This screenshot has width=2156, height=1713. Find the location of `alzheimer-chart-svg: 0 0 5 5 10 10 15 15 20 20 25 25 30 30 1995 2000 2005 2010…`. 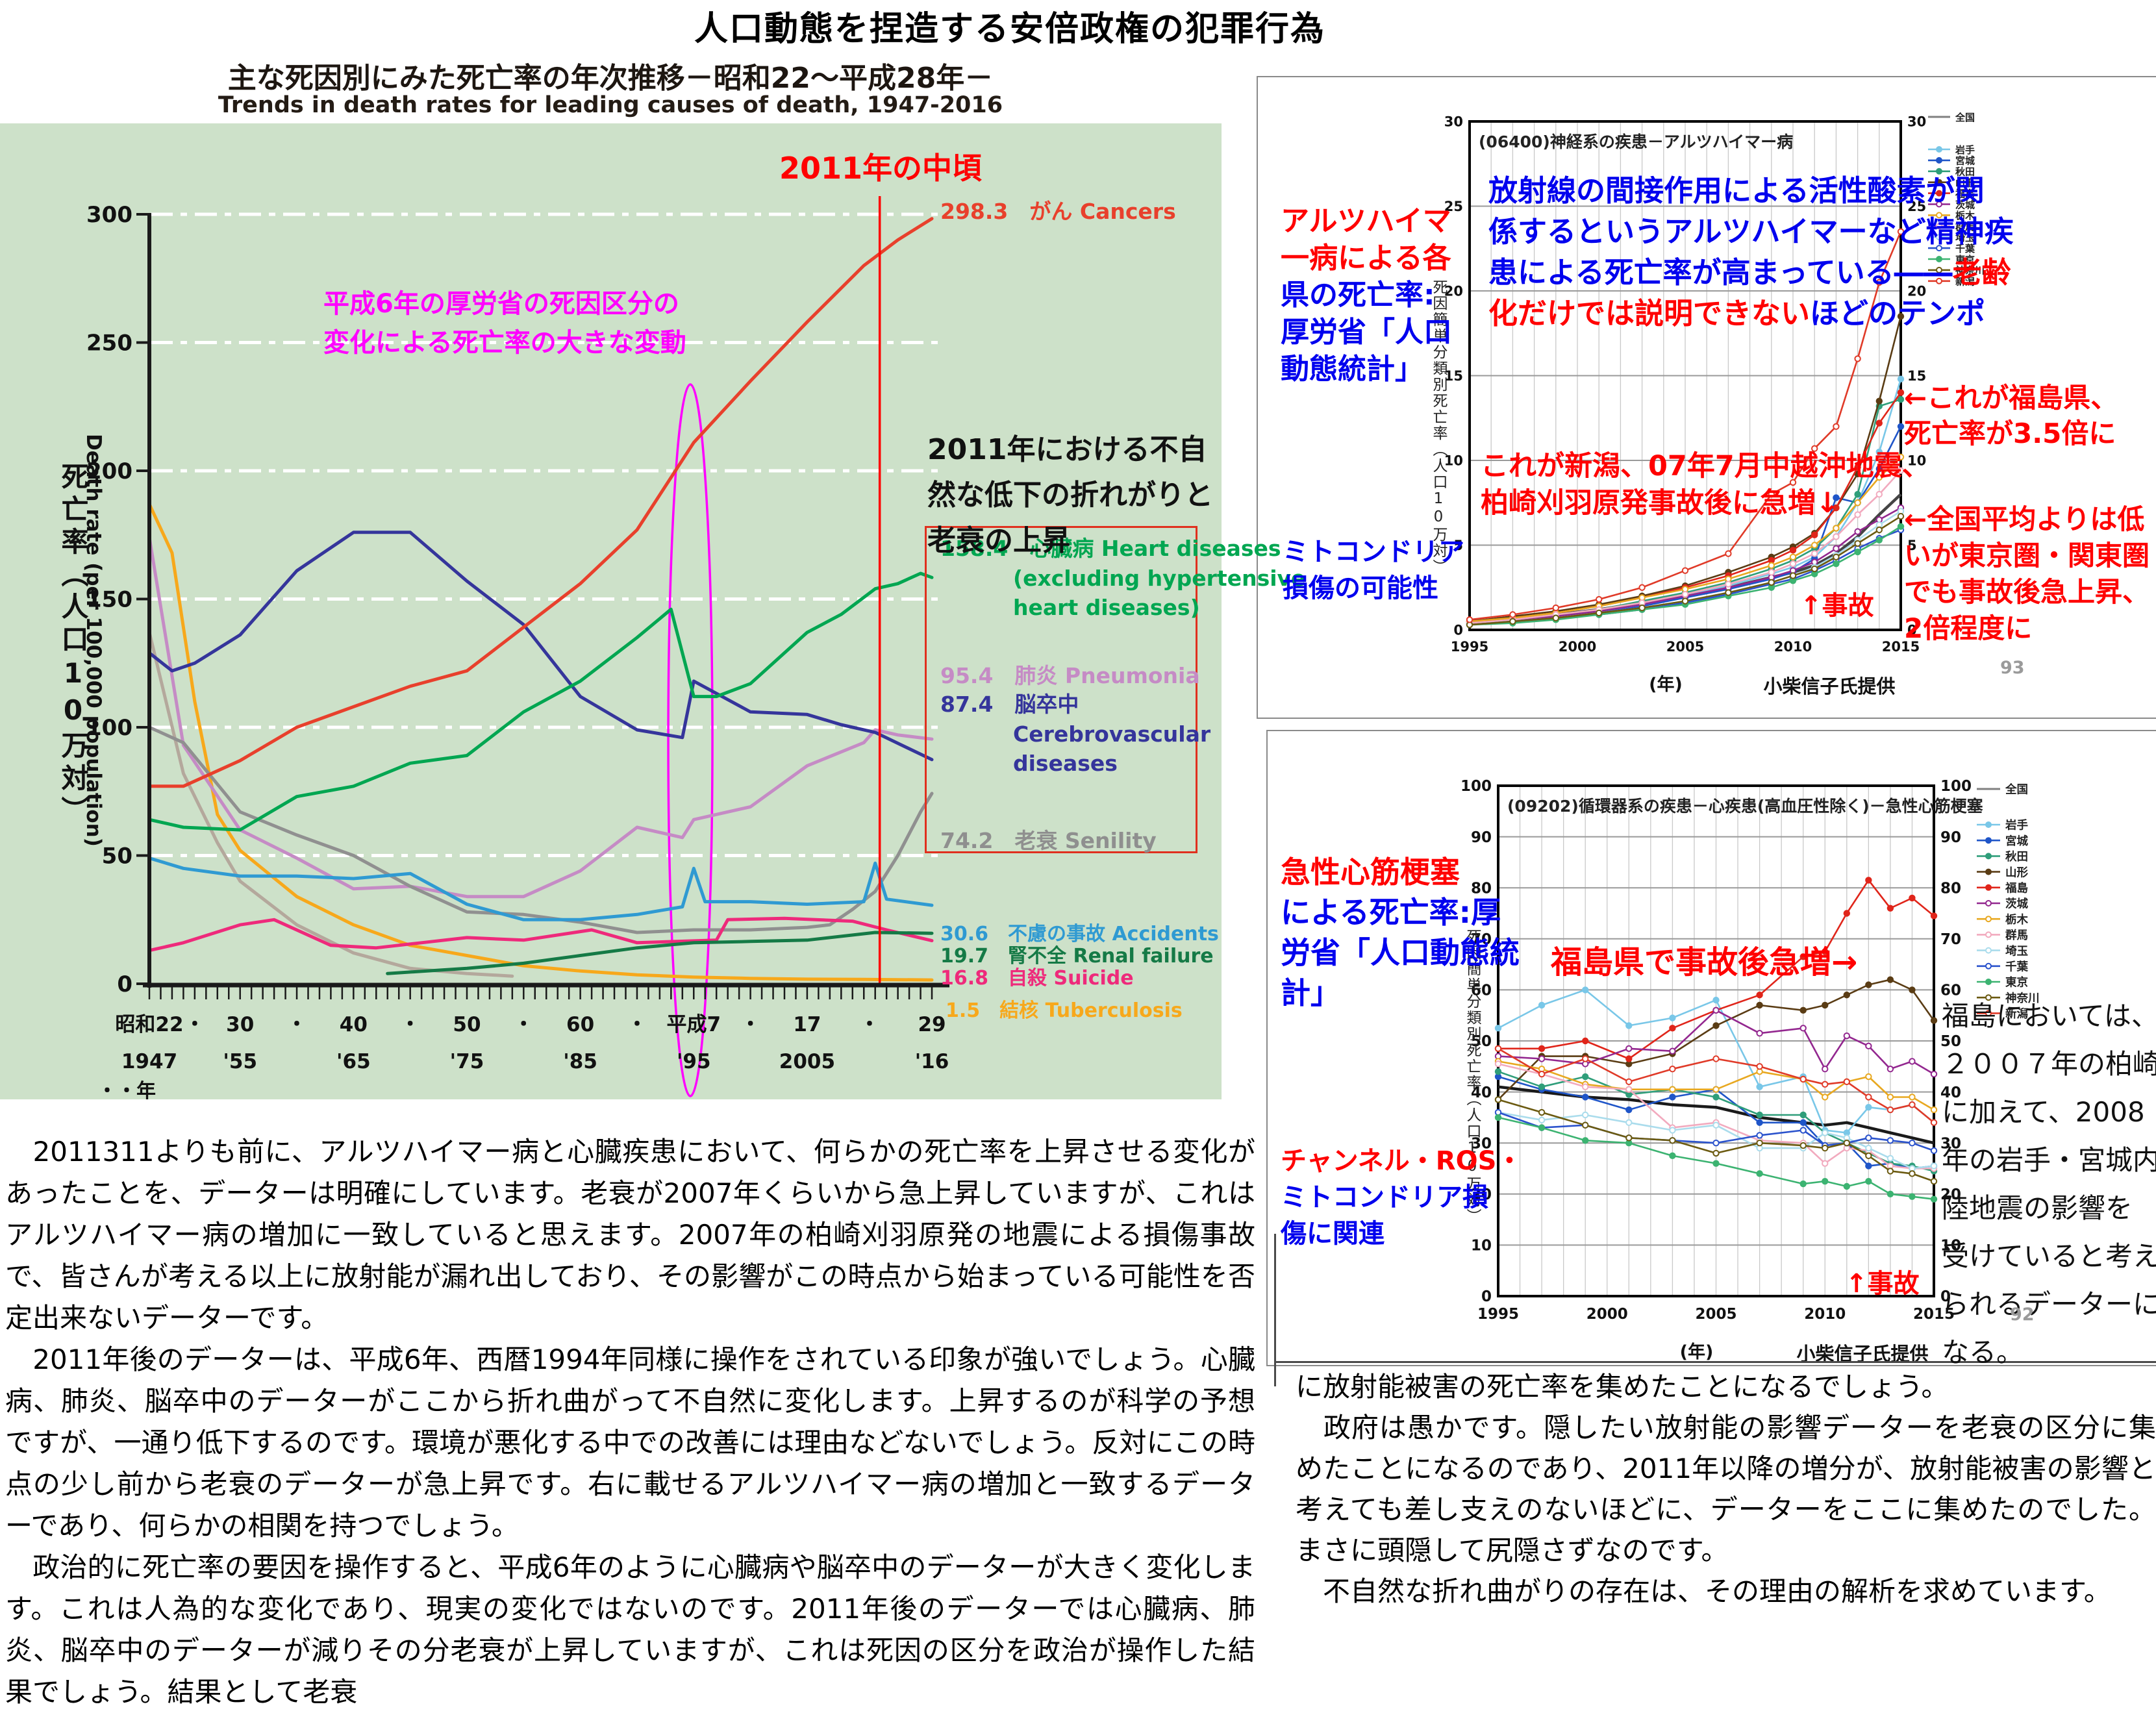

alzheimer-chart-svg: 0 0 5 5 10 10 15 15 20 20 25 25 30 30 1995 2000 2005 2010… is located at coordinates (1714, 404).